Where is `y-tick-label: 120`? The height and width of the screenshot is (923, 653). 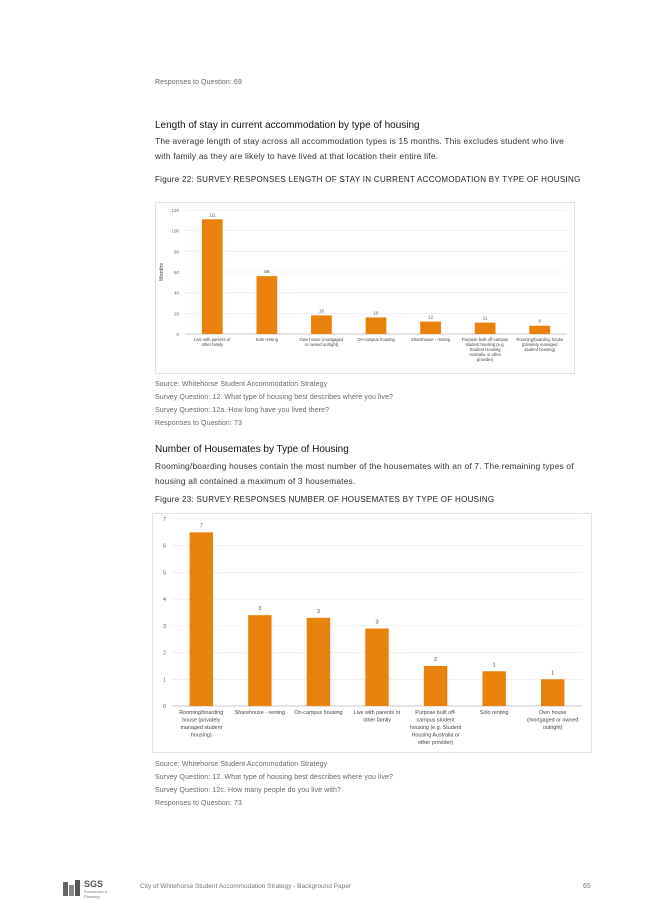 y-tick-label: 120 is located at coordinates (175, 210).